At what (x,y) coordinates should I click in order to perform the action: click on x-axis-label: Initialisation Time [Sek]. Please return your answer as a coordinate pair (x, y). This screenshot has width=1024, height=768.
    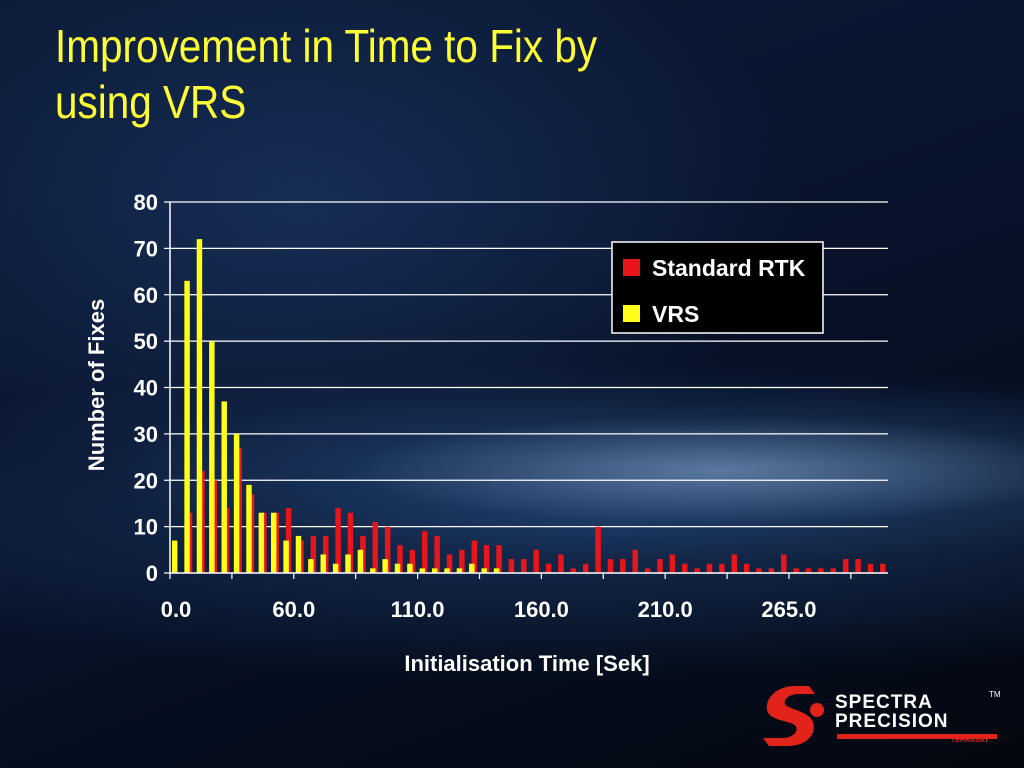
    Looking at the image, I should click on (526, 663).